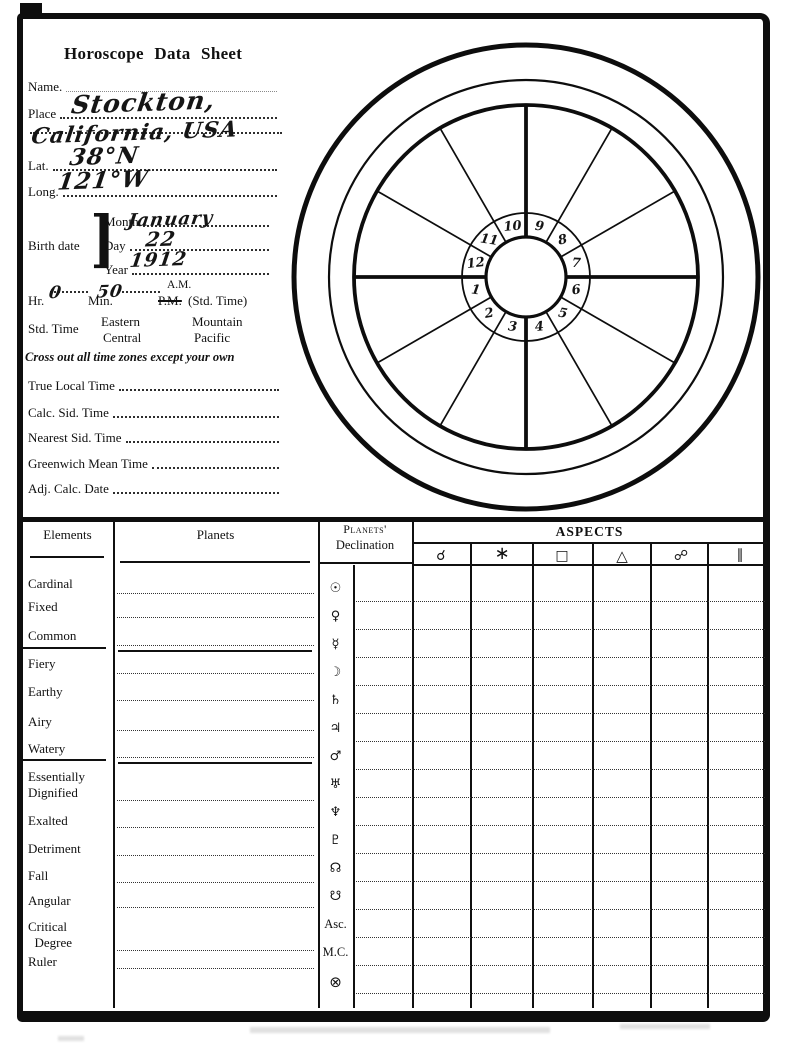 The image size is (796, 1050). What do you see at coordinates (42, 961) in the screenshot?
I see `element-row-label: Ruler` at bounding box center [42, 961].